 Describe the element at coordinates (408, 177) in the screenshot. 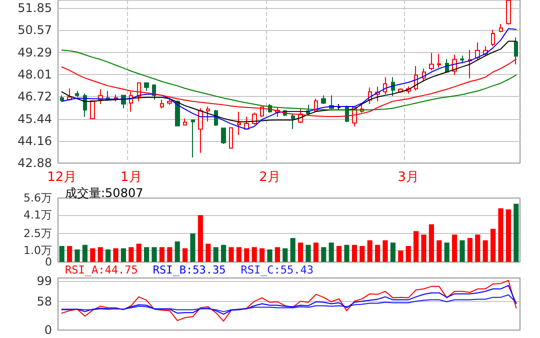

I see `x-tick-label: 3月` at that location.